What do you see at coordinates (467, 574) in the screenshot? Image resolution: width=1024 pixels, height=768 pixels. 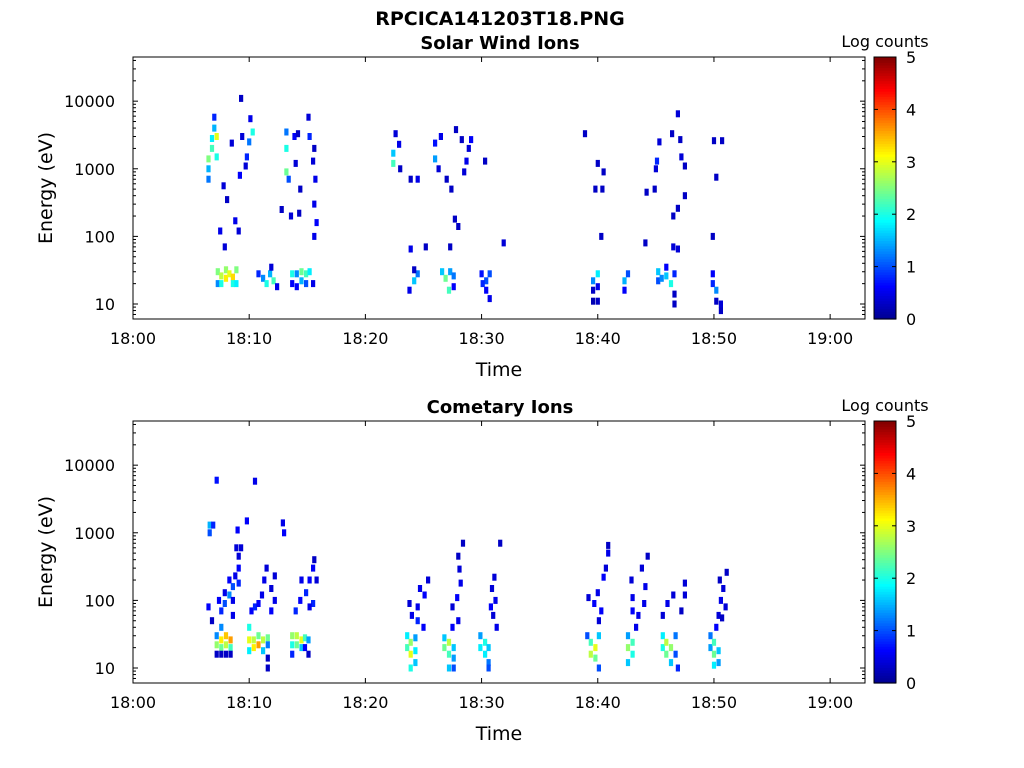 I see `heatmap-cells` at bounding box center [467, 574].